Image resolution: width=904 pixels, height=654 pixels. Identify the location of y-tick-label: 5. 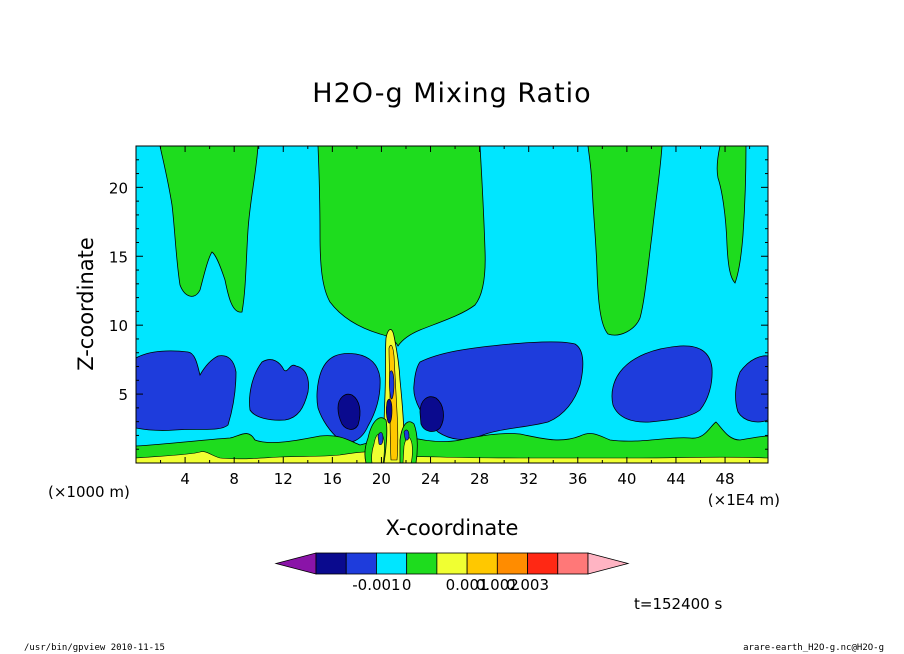
(123, 395).